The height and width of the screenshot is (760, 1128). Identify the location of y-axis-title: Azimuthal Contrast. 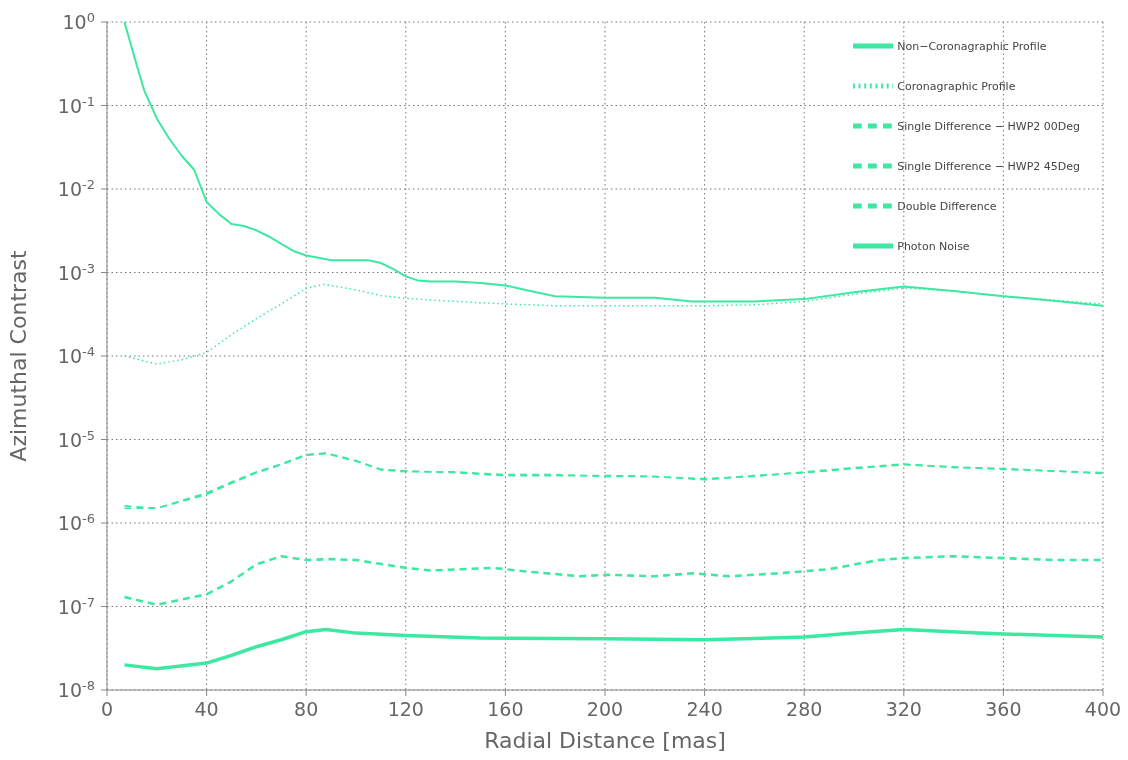
(18, 356).